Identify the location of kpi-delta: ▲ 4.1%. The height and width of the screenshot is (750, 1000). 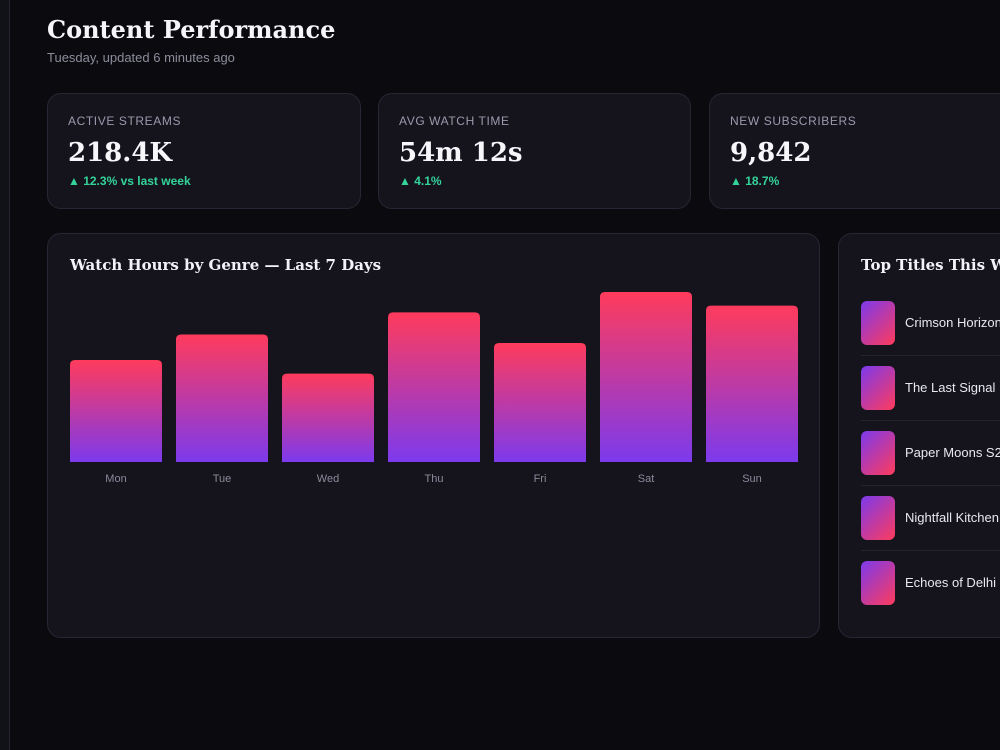
(420, 181).